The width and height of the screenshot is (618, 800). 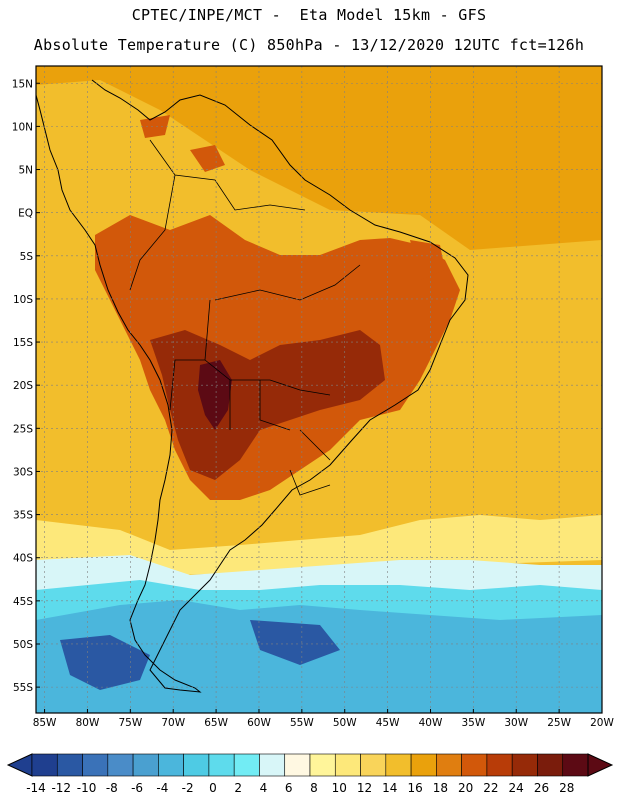 I want to click on lon-label: 60W, so click(x=259, y=723).